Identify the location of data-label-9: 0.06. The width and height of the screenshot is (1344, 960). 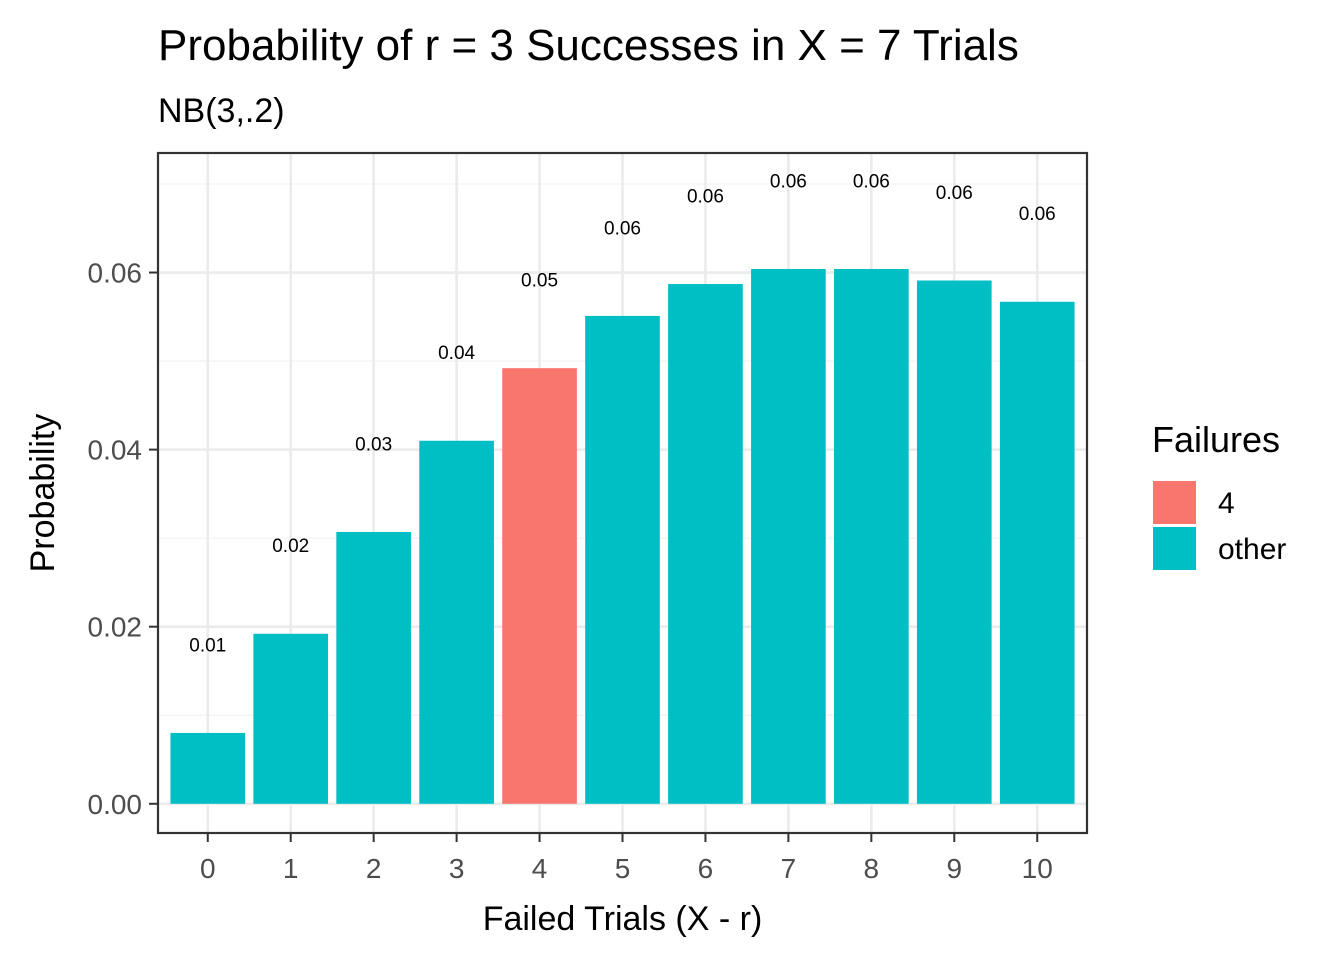
(954, 193).